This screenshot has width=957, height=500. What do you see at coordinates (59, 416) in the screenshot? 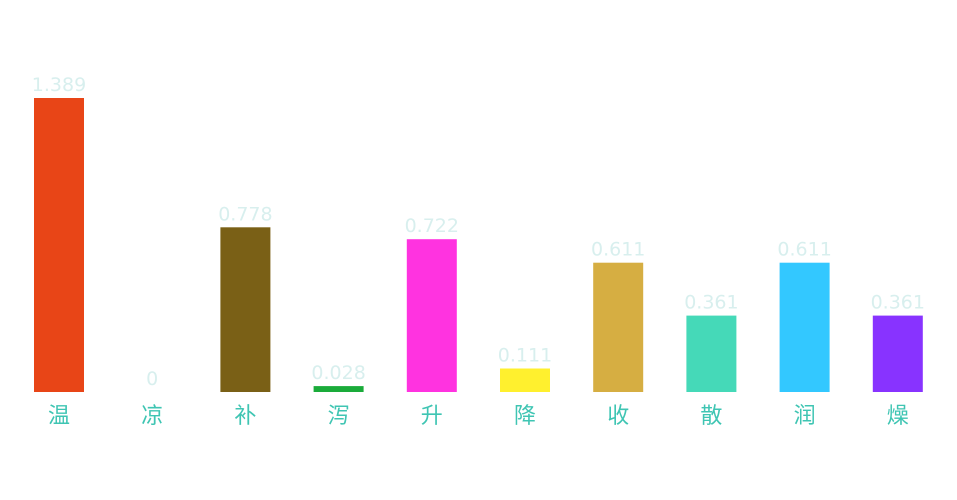
I see `category-label-1: 温` at bounding box center [59, 416].